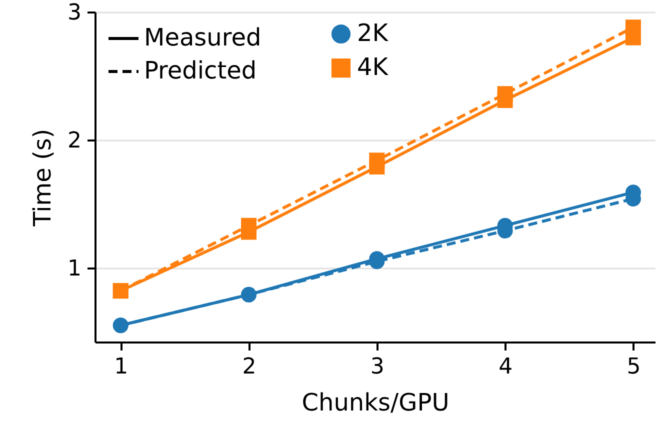  I want to click on x-tick-label: 4, so click(505, 367).